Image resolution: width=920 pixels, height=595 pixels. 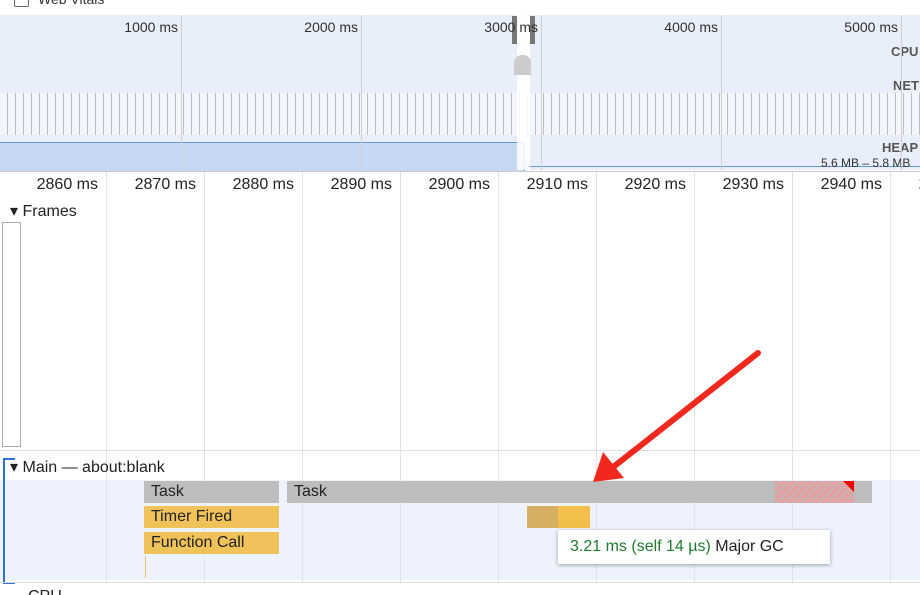 What do you see at coordinates (691, 27) in the screenshot?
I see `overview-tick-label: 4000 ms` at bounding box center [691, 27].